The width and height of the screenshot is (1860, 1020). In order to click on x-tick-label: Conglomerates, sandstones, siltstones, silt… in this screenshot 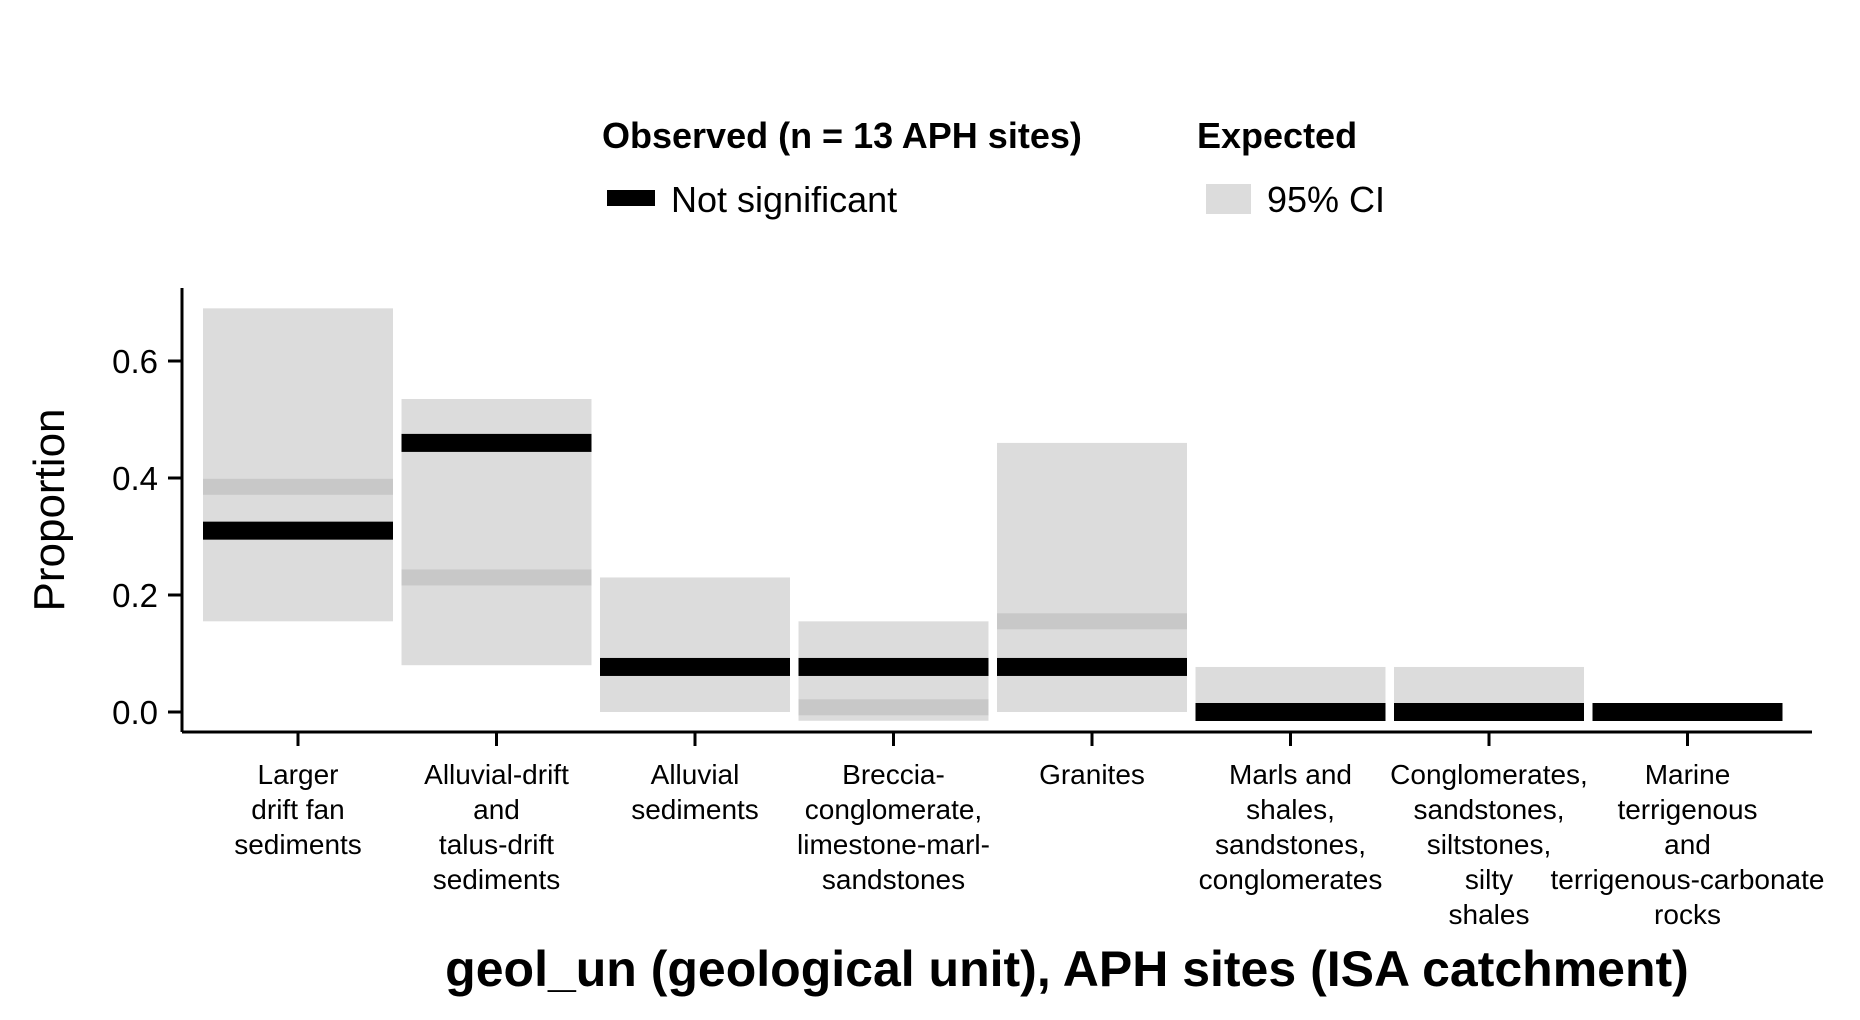, I will do `click(1489, 844)`.